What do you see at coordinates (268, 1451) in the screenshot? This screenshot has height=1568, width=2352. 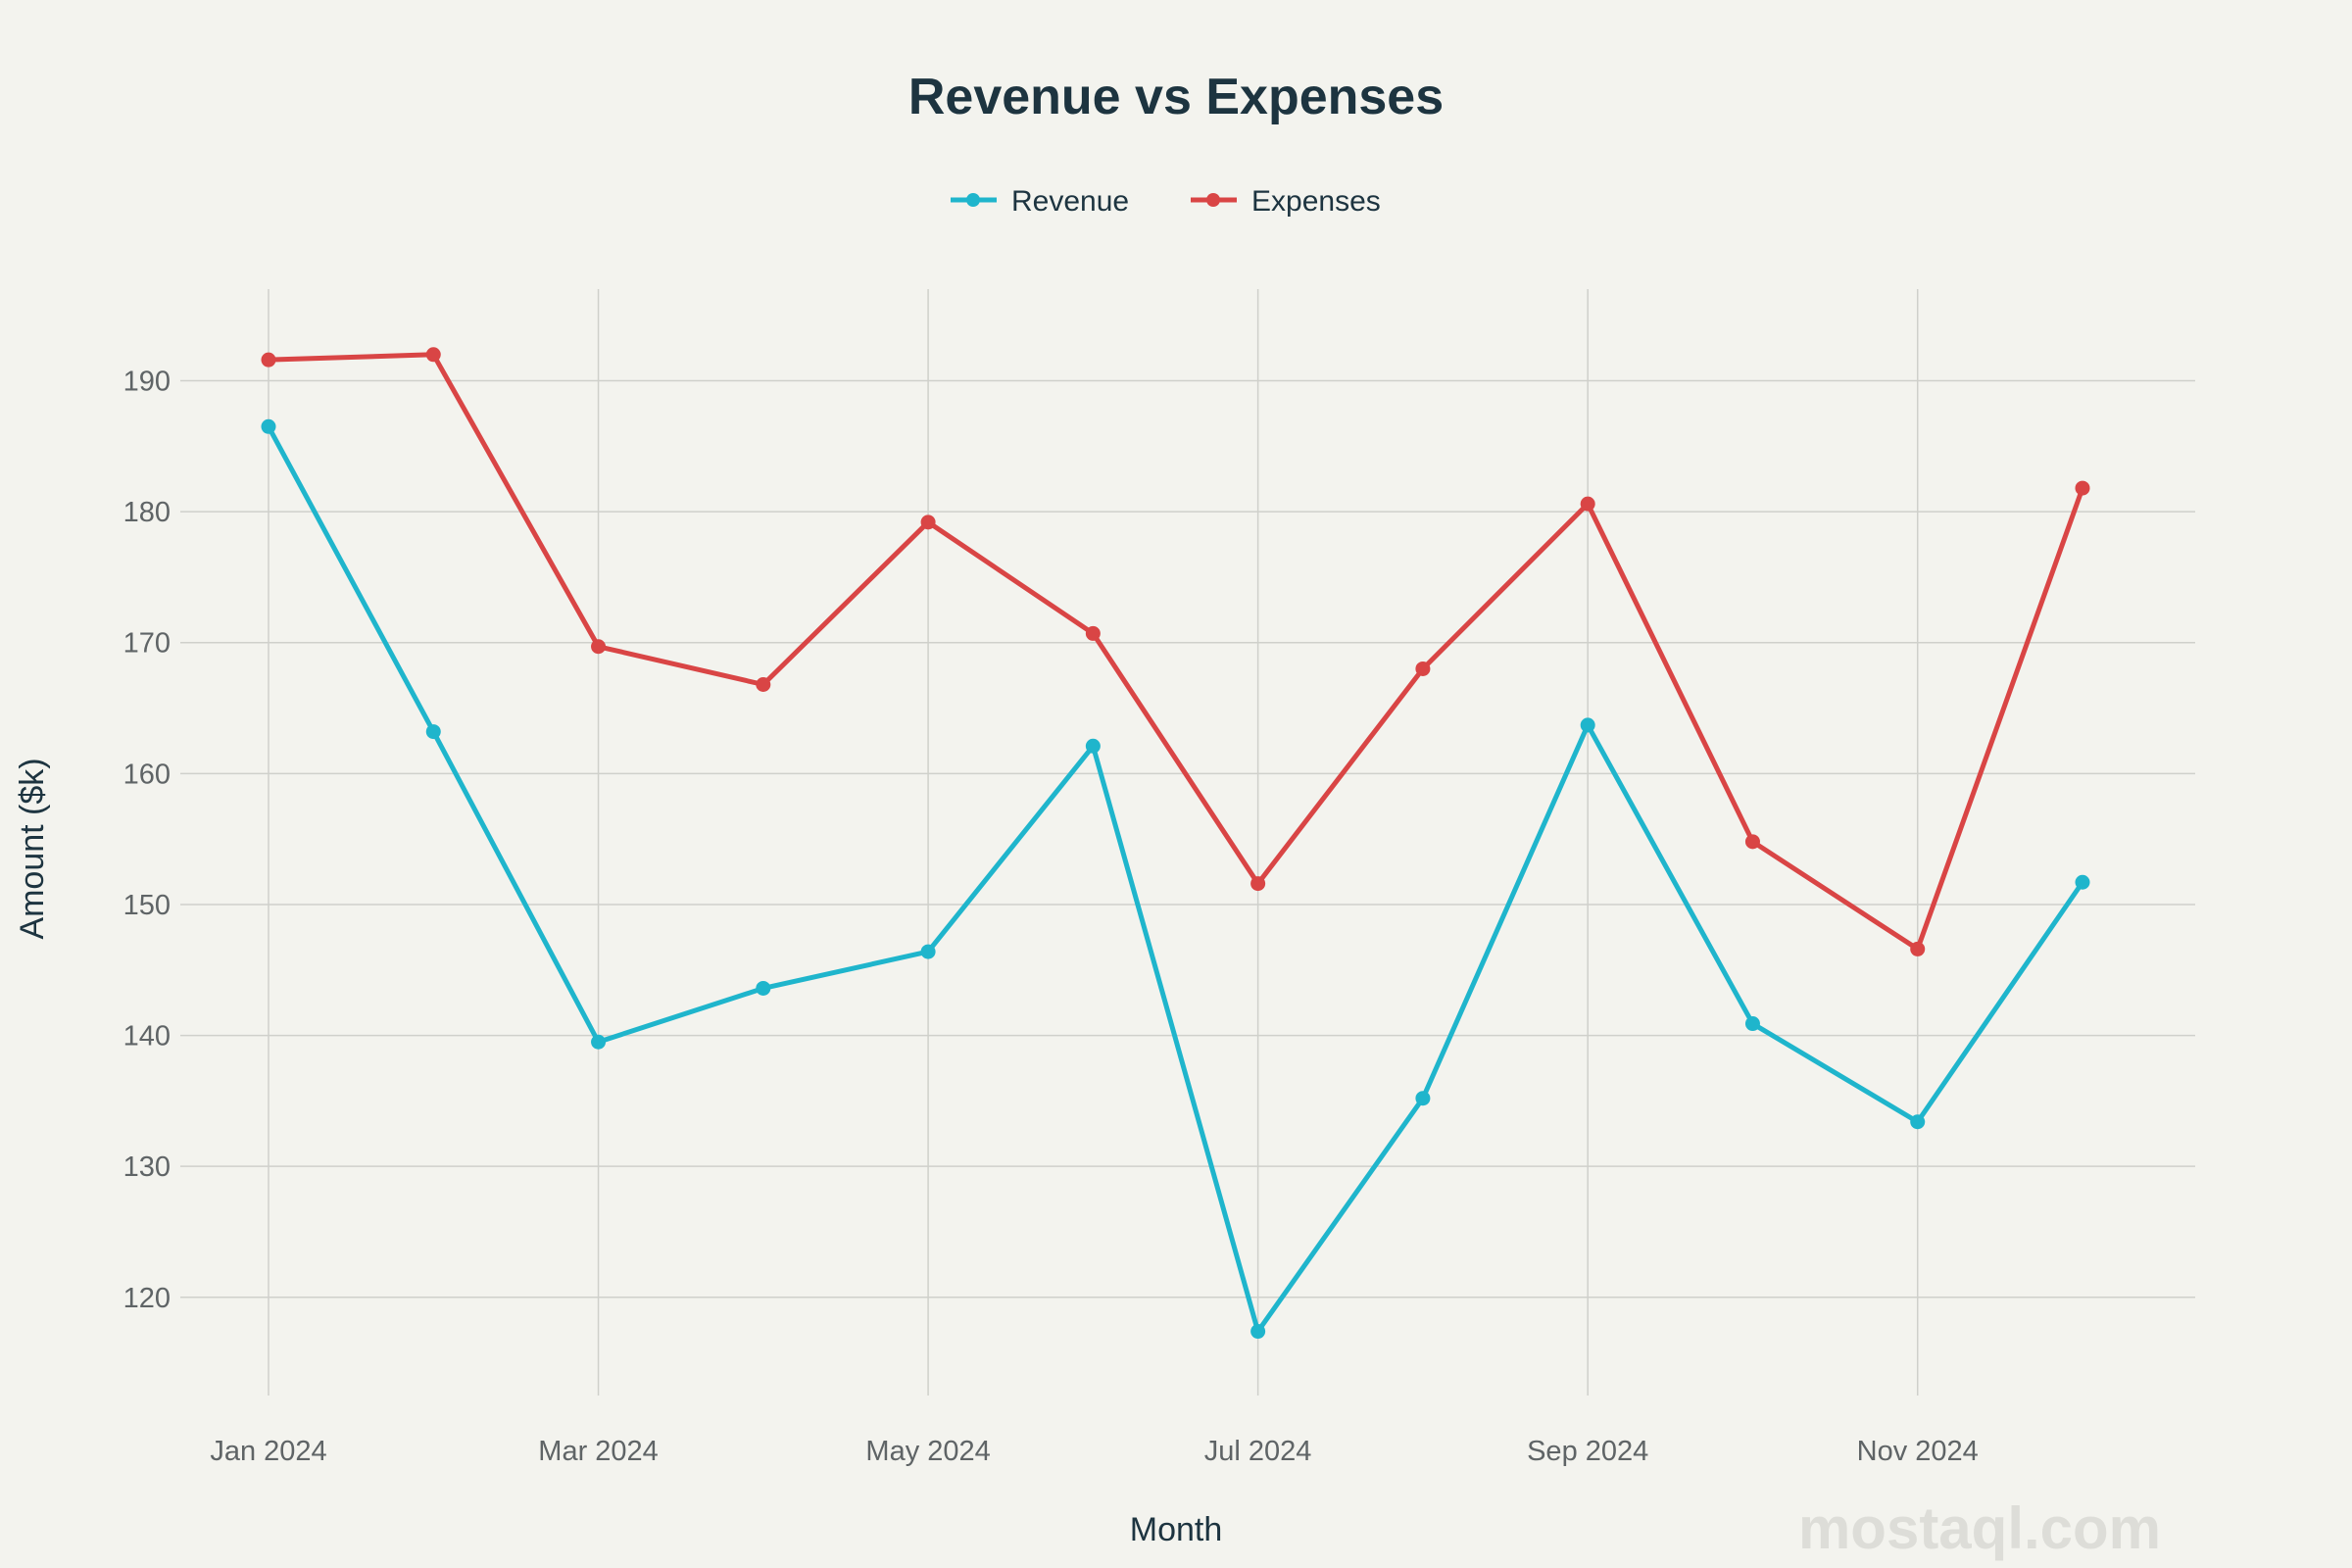 I see `x-tick-label: Jan 2024` at bounding box center [268, 1451].